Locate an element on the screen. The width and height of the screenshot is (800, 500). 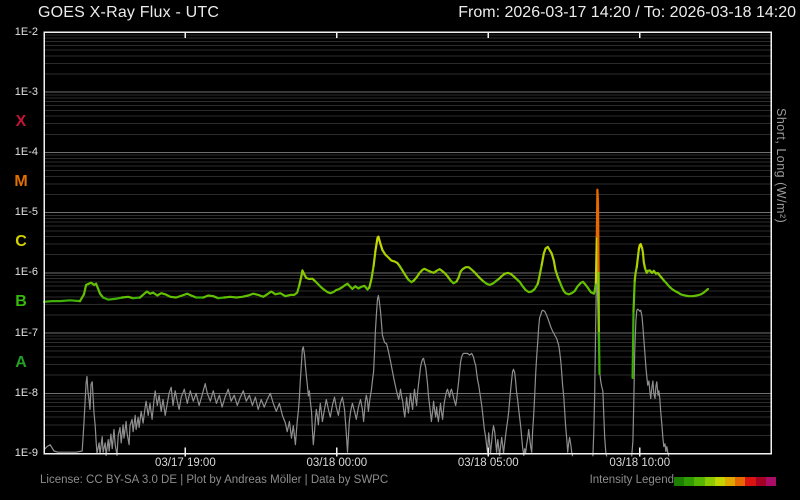
y-tick-1E-5: 1E-5 is located at coordinates (26, 212).